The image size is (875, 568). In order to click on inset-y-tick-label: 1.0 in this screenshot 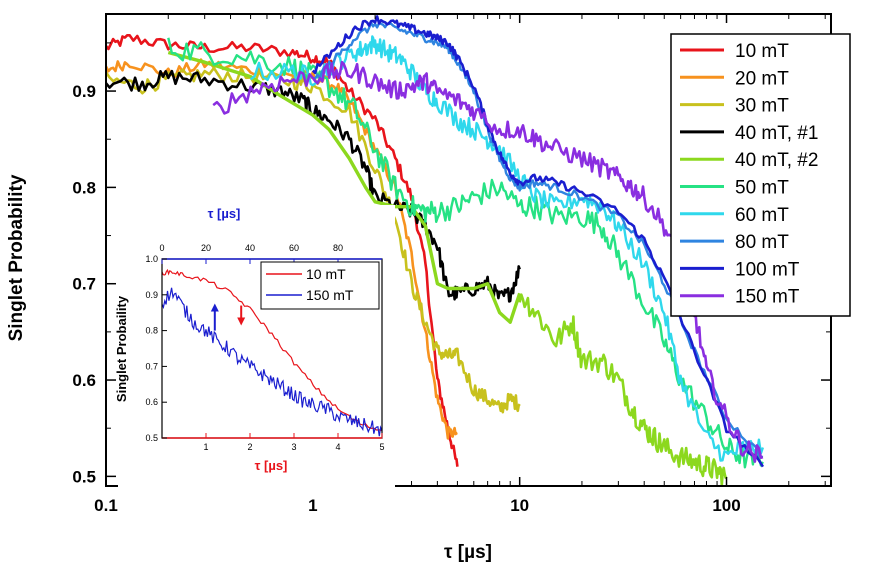, I will do `click(151, 259)`.